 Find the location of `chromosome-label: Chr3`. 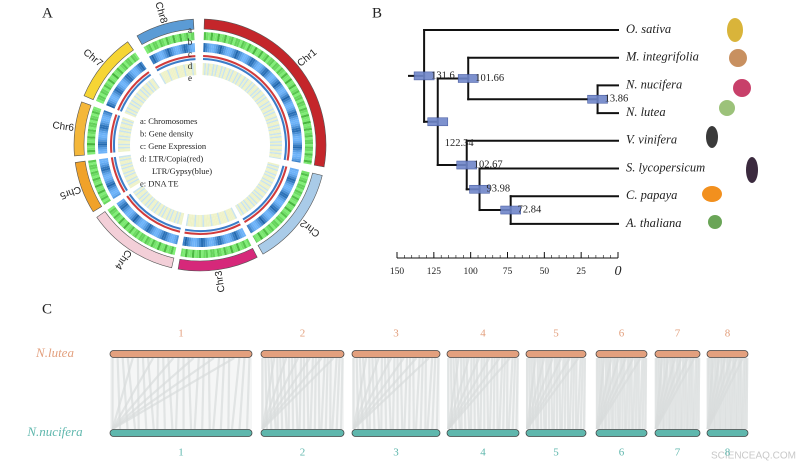

chromosome-label: Chr3 is located at coordinates (220, 281).